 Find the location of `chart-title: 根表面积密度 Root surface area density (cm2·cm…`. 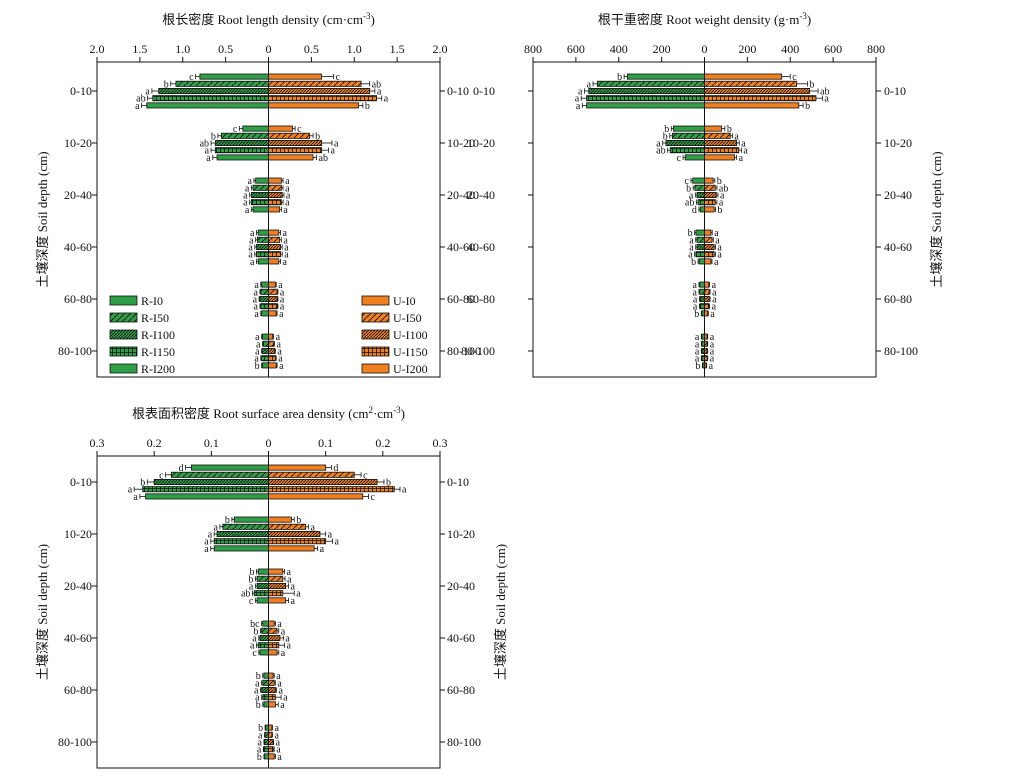

chart-title: 根表面积密度 Root surface area density (cm2·cm… is located at coordinates (268, 413).